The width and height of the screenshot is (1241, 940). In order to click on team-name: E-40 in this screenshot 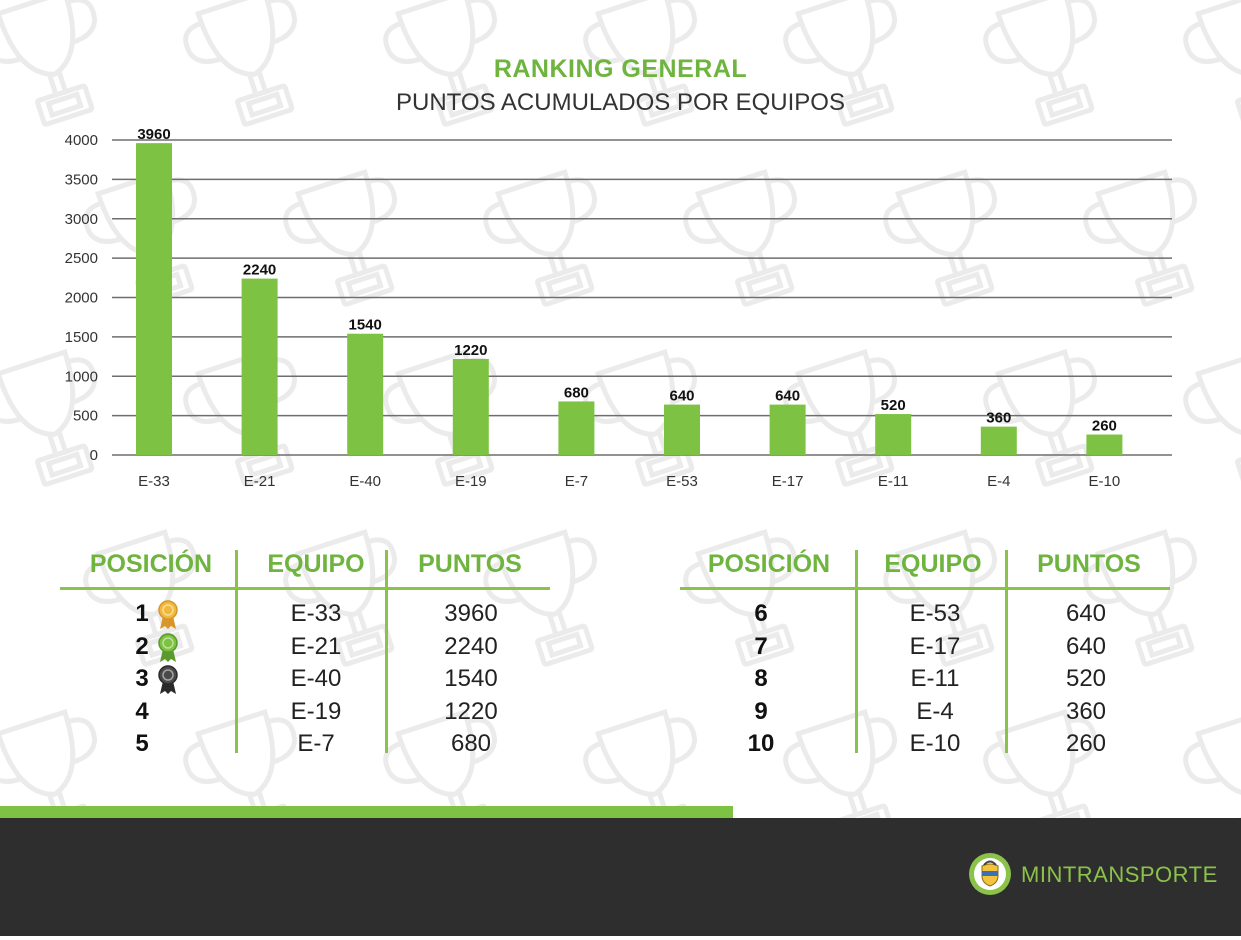, I will do `click(316, 678)`.